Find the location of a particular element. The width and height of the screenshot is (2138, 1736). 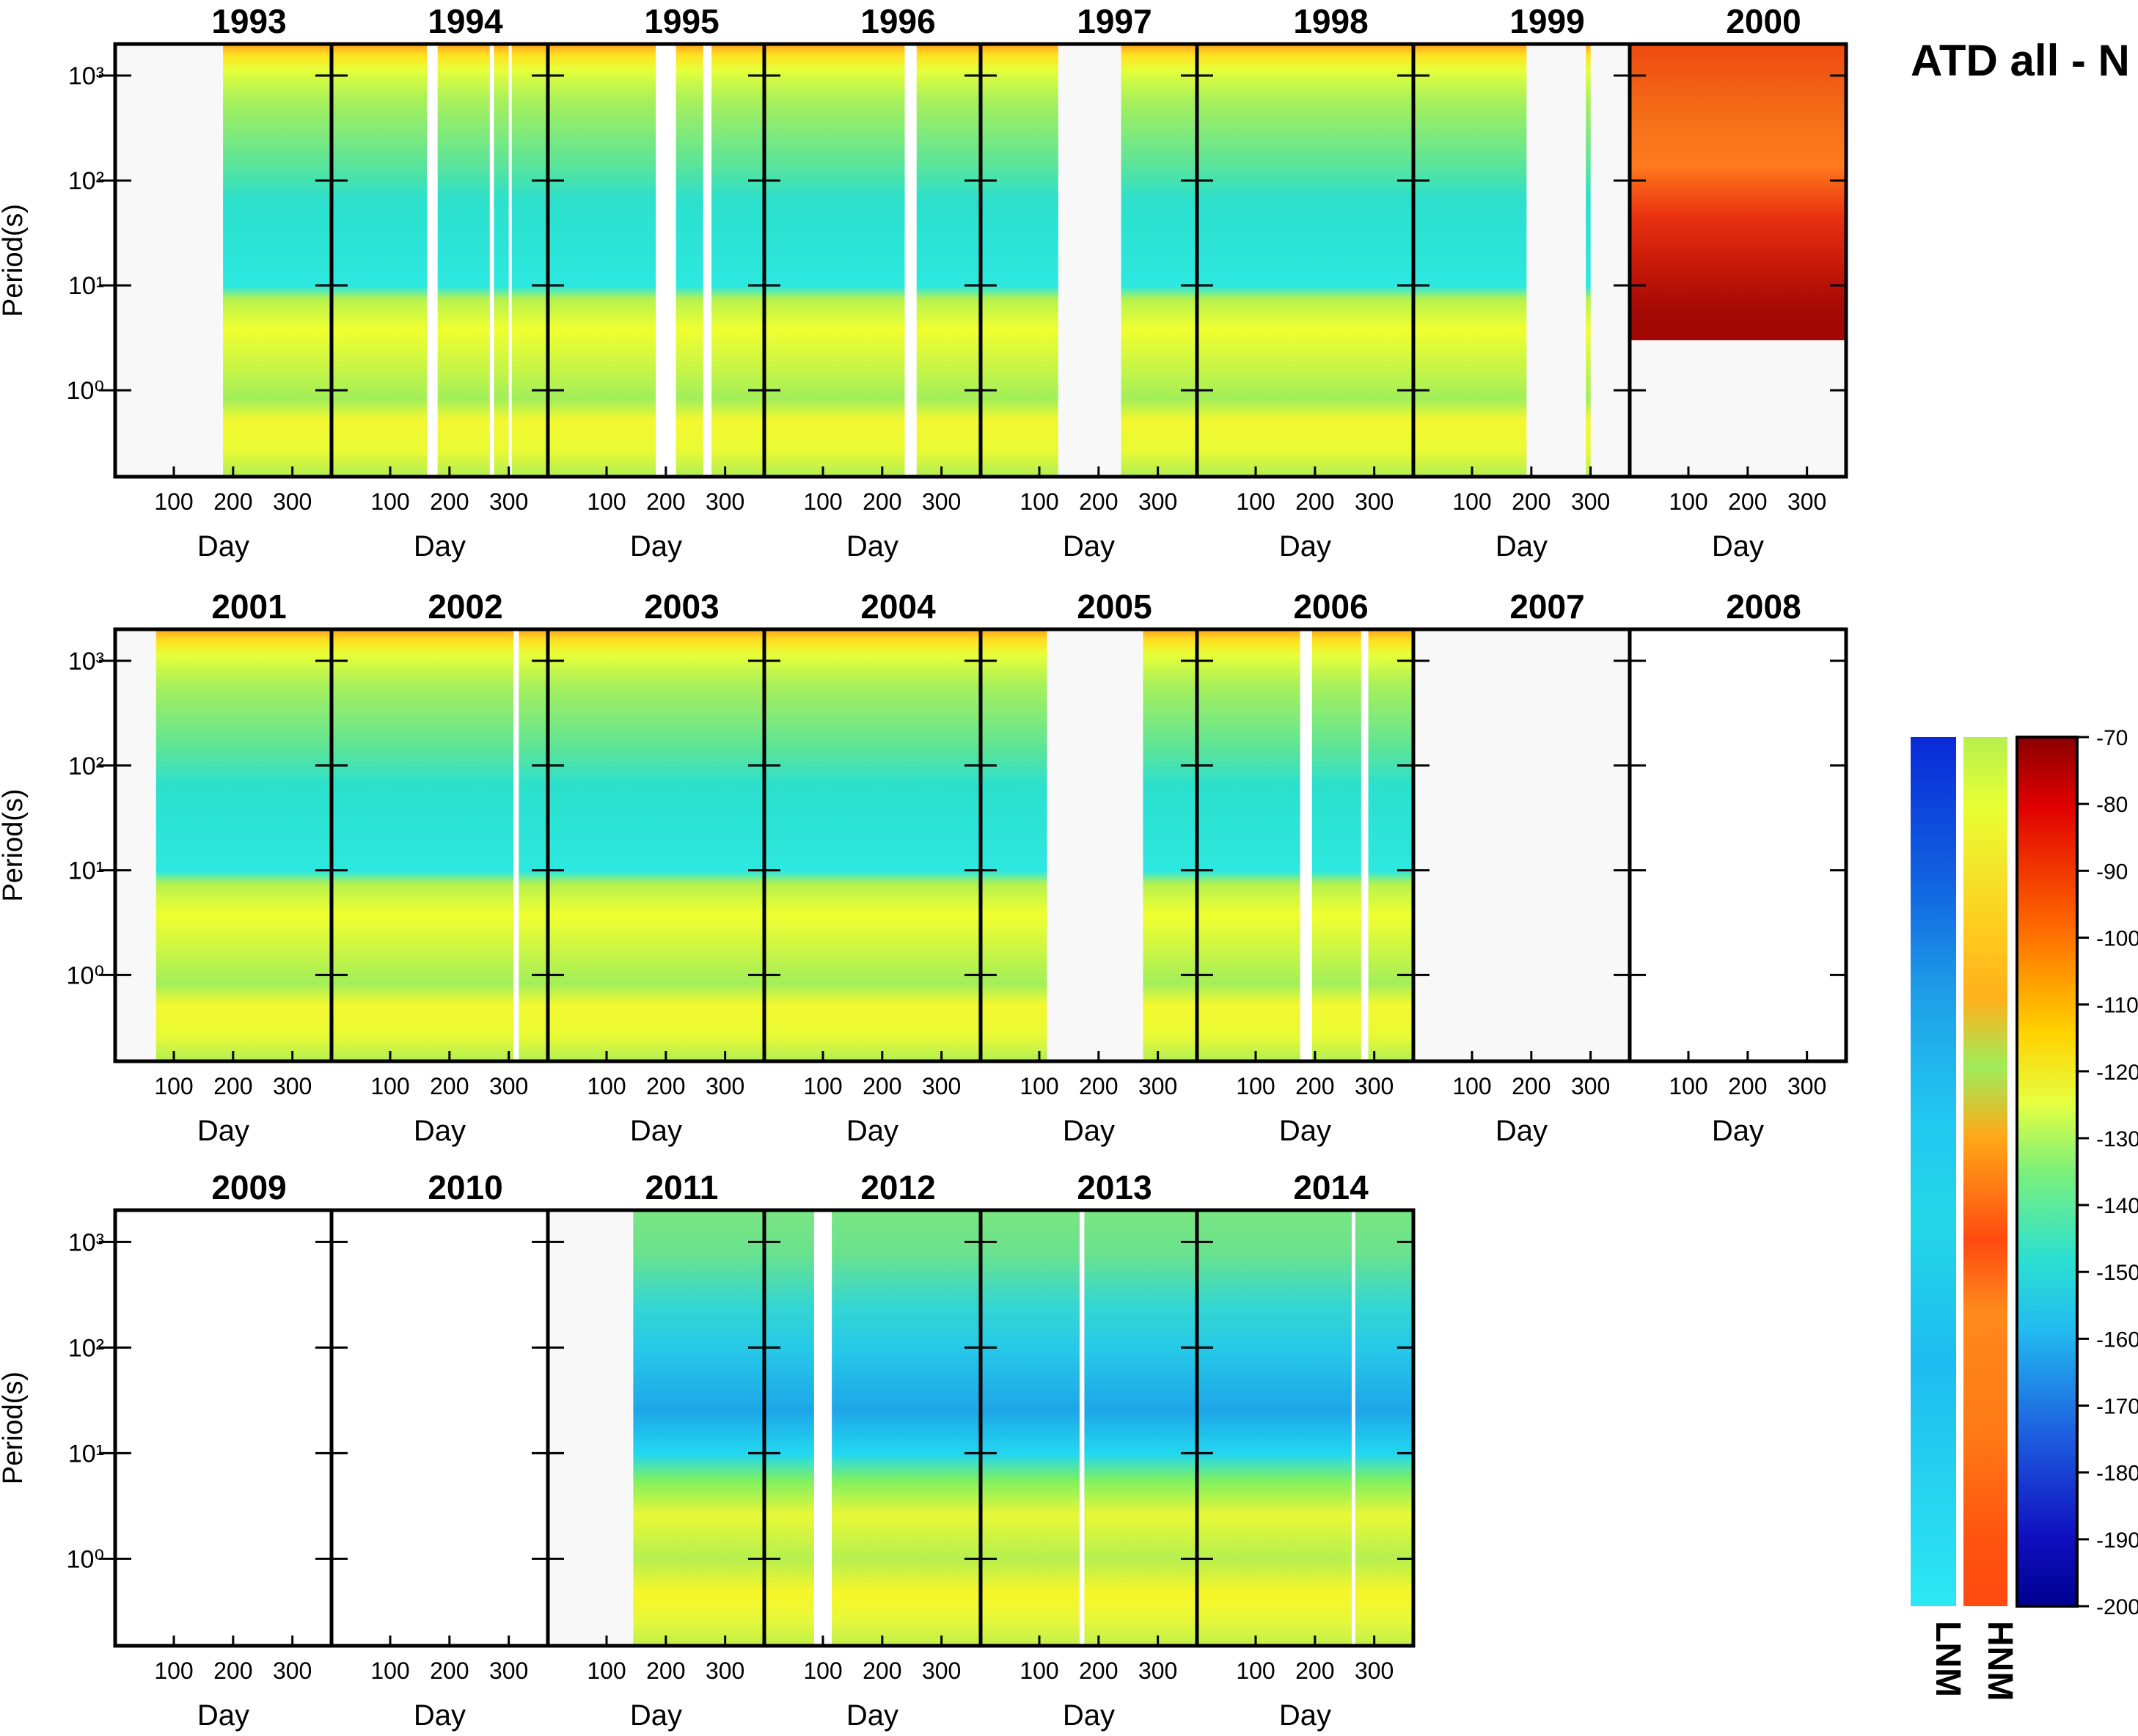

panel-2014: 2014 100 200 300 Day is located at coordinates (1297, 1450).